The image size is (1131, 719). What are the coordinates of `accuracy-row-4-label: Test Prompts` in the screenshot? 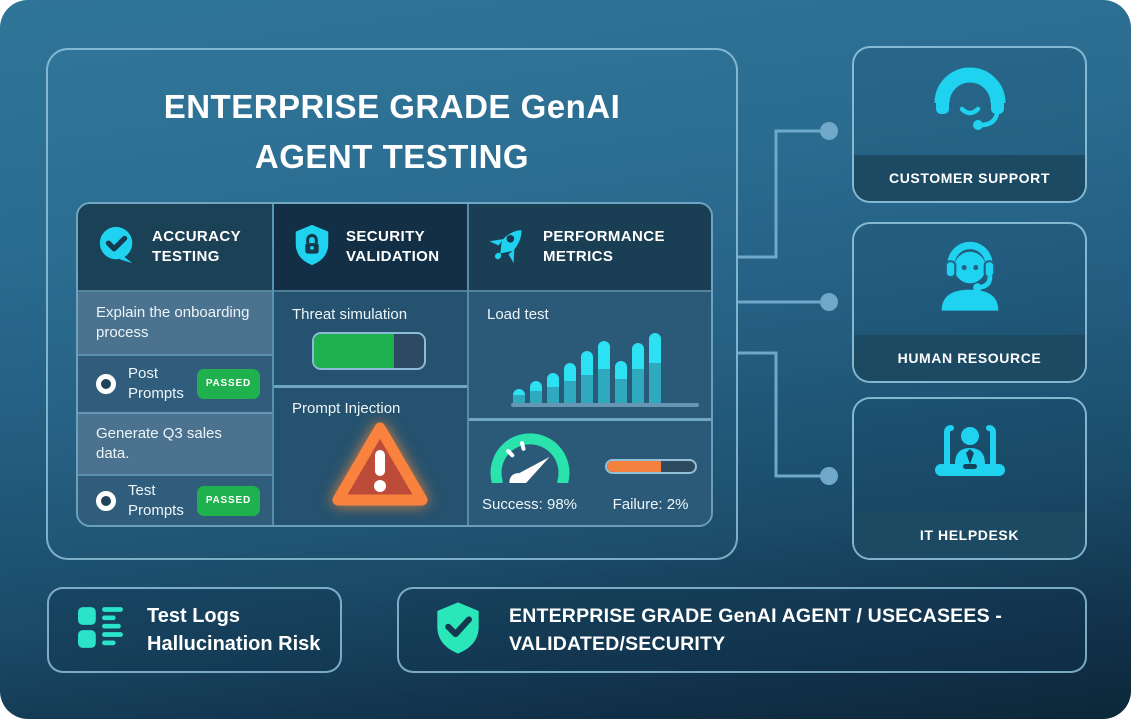 It's located at (156, 500).